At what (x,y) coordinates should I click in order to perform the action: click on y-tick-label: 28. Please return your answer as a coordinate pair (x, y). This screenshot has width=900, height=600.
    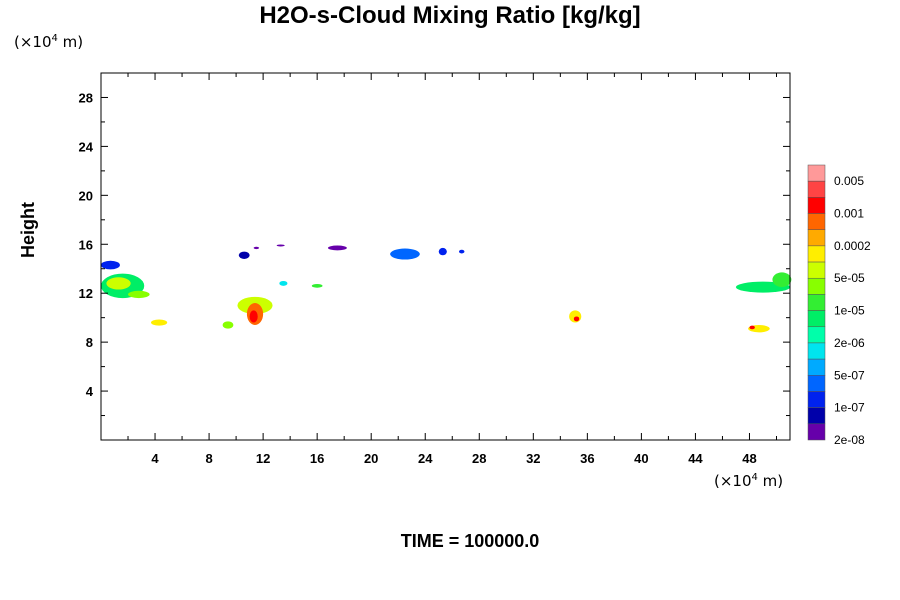
    Looking at the image, I should click on (86, 97).